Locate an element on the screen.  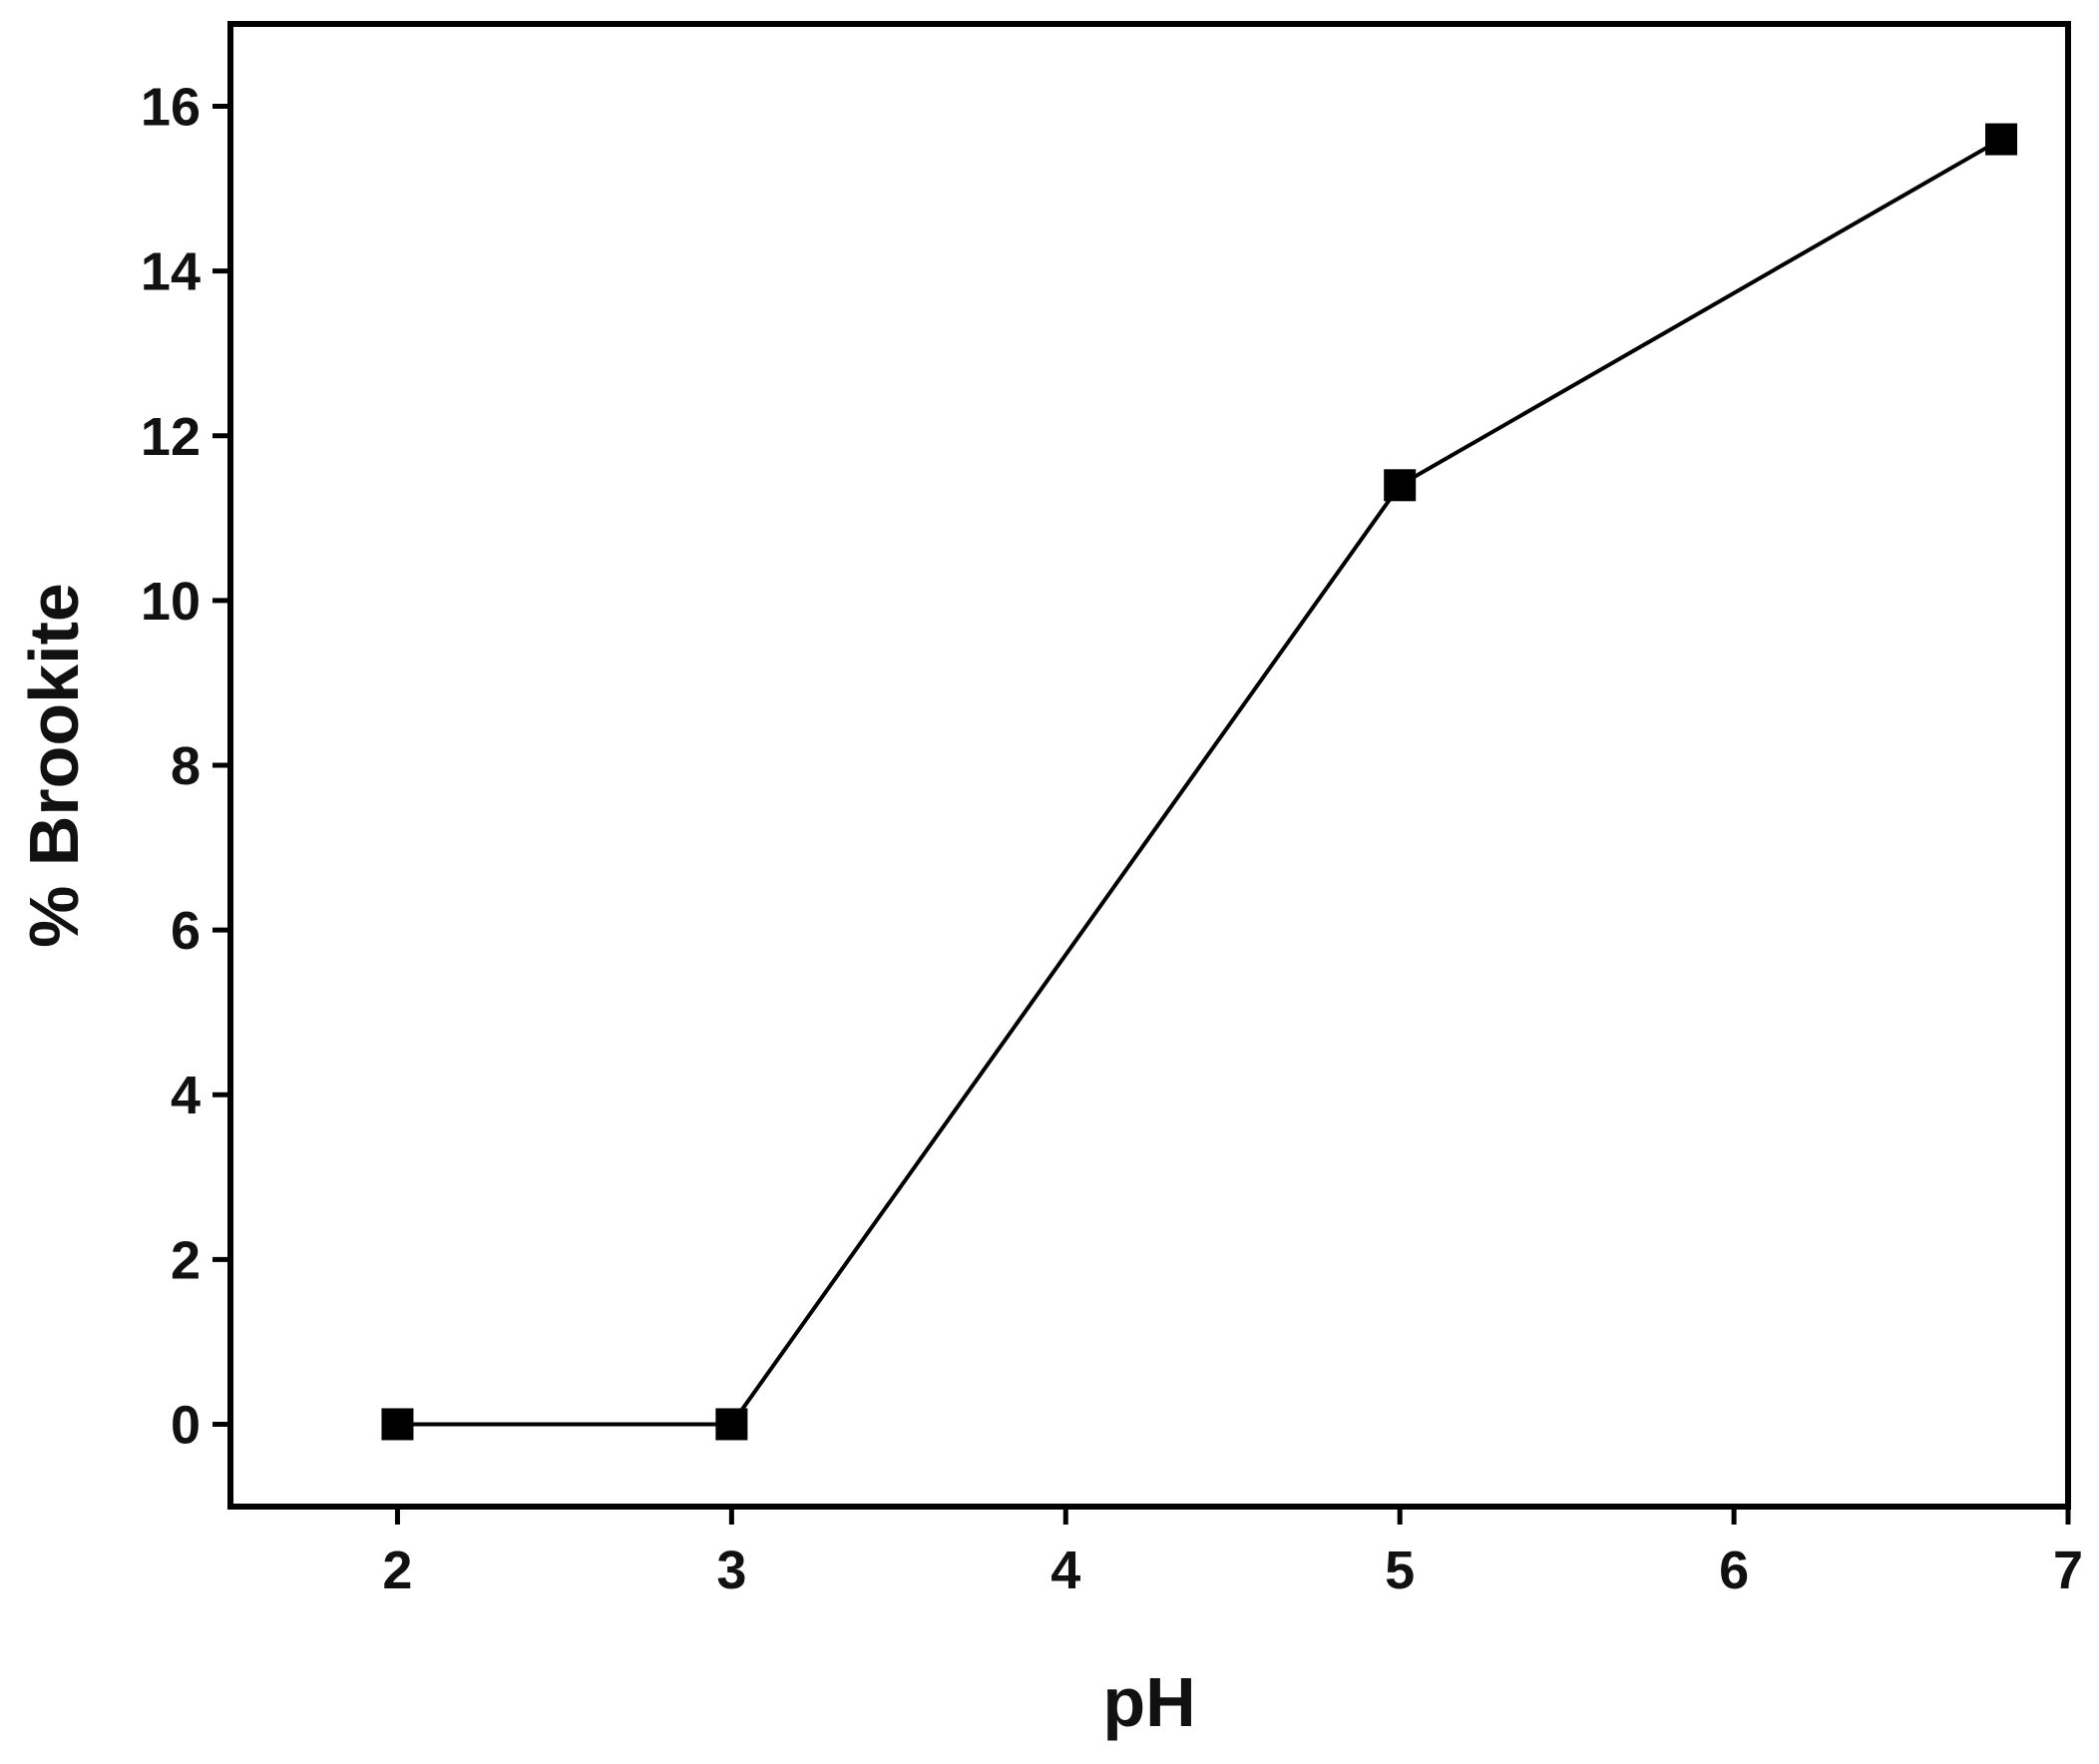
y-tick-label: 8 is located at coordinates (186, 766).